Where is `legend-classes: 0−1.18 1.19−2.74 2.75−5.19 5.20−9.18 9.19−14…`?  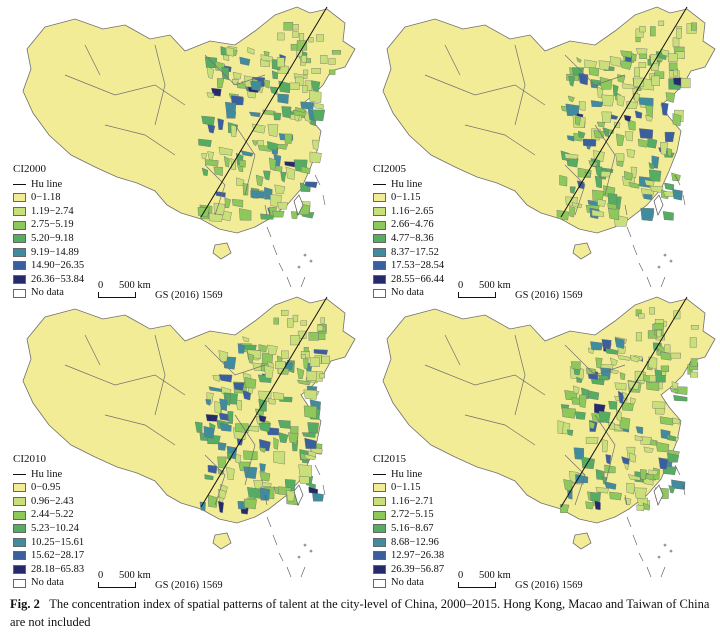 legend-classes: 0−1.18 1.19−2.74 2.75−5.19 5.20−9.18 9.19−14… is located at coordinates (48, 238).